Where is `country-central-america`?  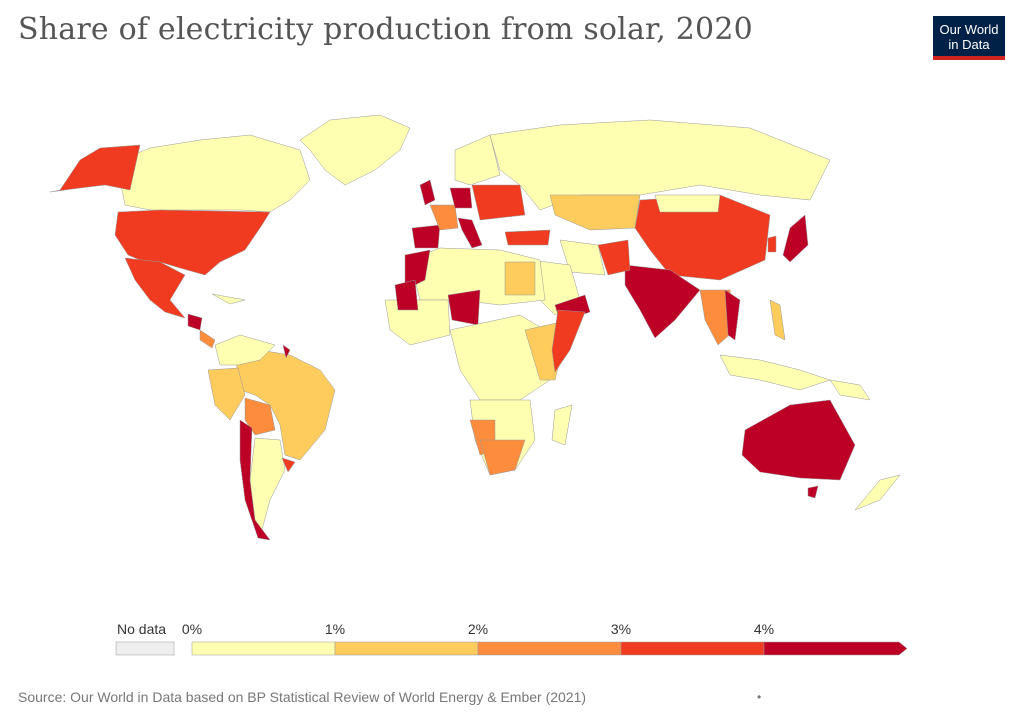 country-central-america is located at coordinates (207, 339).